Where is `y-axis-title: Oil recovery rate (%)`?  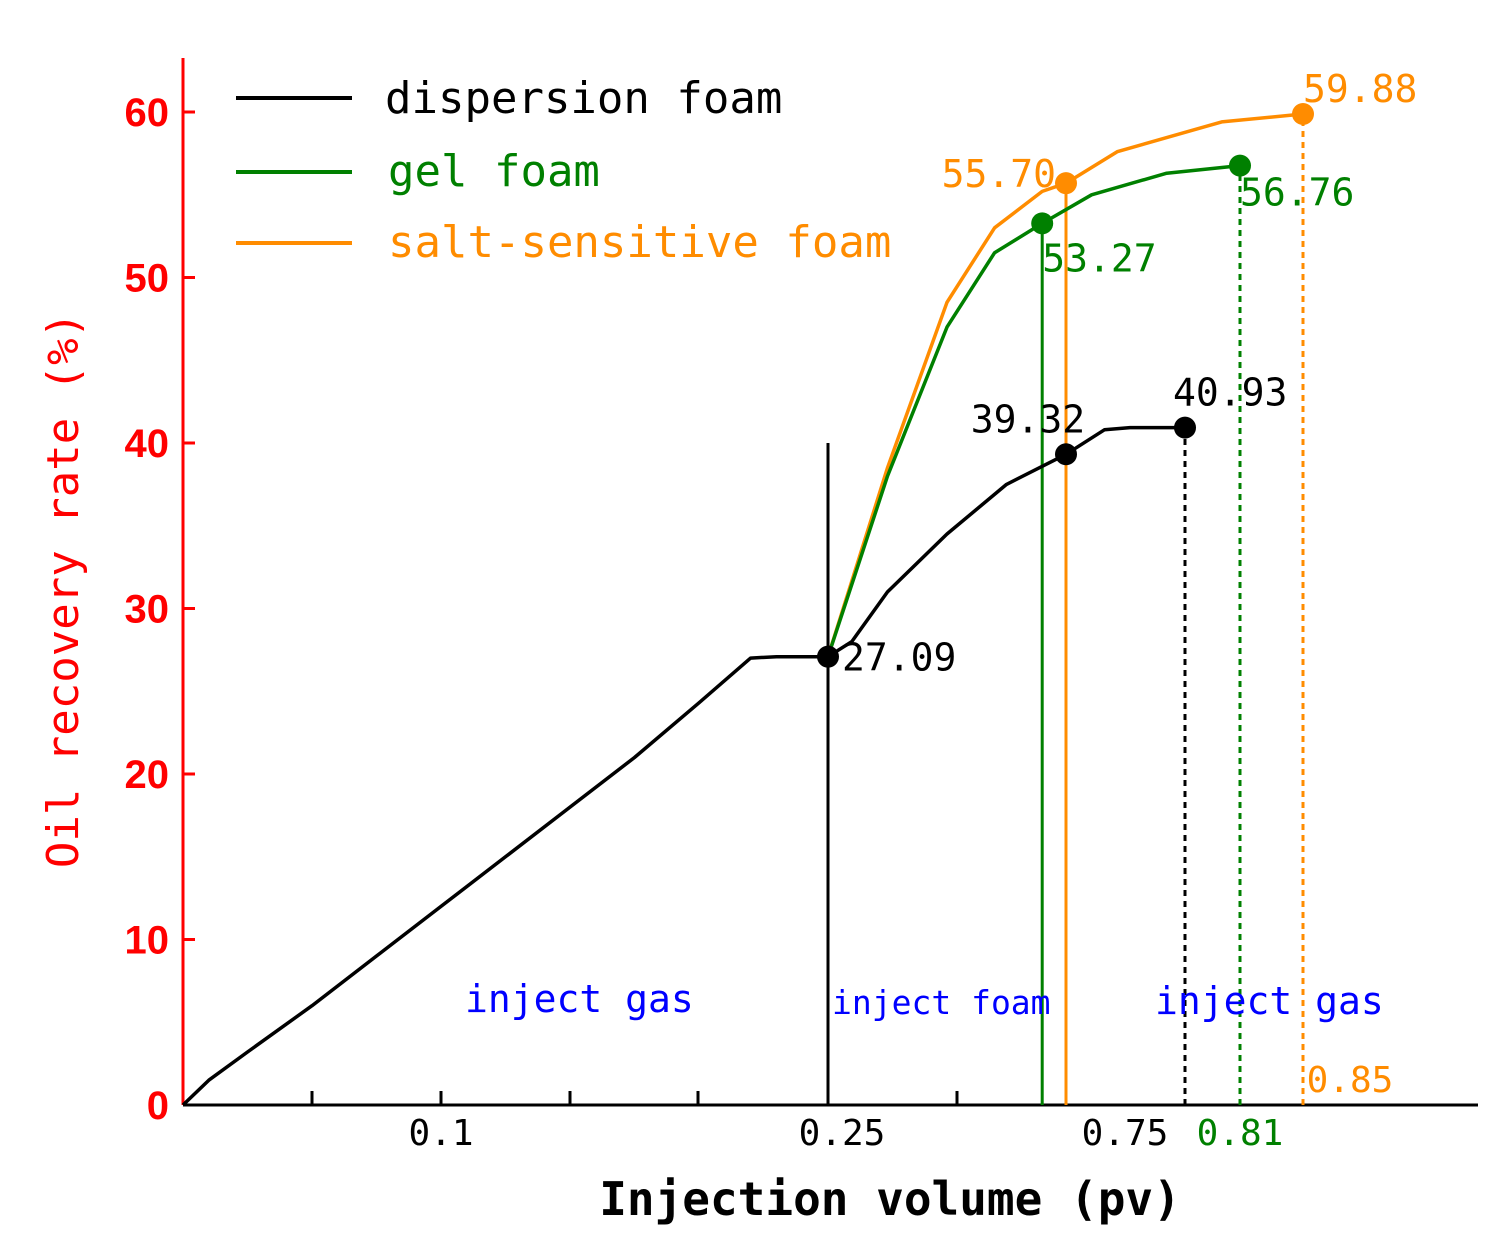
y-axis-title: Oil recovery rate (%) is located at coordinates (63, 590).